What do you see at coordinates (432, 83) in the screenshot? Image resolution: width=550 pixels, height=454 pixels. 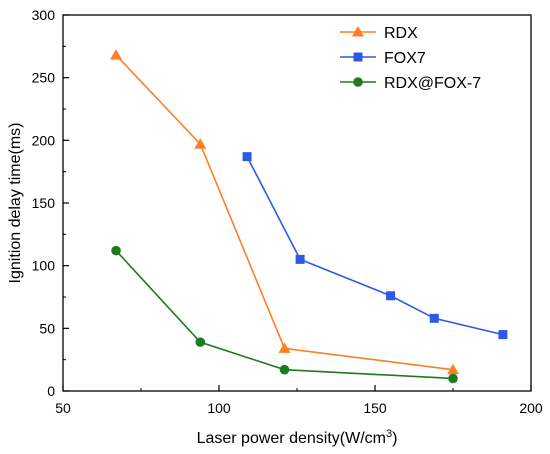 I see `legend-label-rdx-fox-7: RDX@FOX-7` at bounding box center [432, 83].